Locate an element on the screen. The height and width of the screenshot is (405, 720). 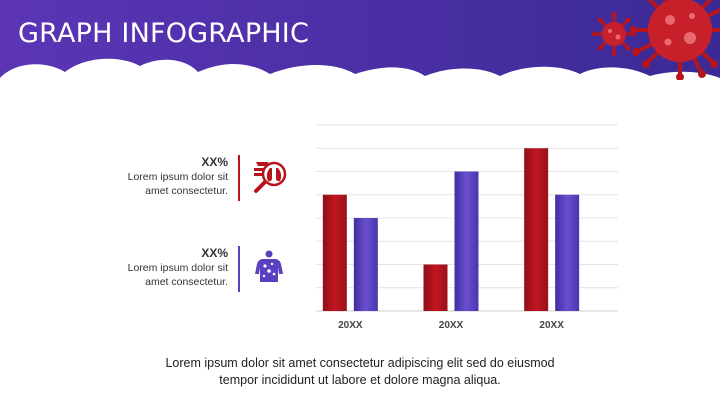
virus-large-icon is located at coordinates (675, 40).